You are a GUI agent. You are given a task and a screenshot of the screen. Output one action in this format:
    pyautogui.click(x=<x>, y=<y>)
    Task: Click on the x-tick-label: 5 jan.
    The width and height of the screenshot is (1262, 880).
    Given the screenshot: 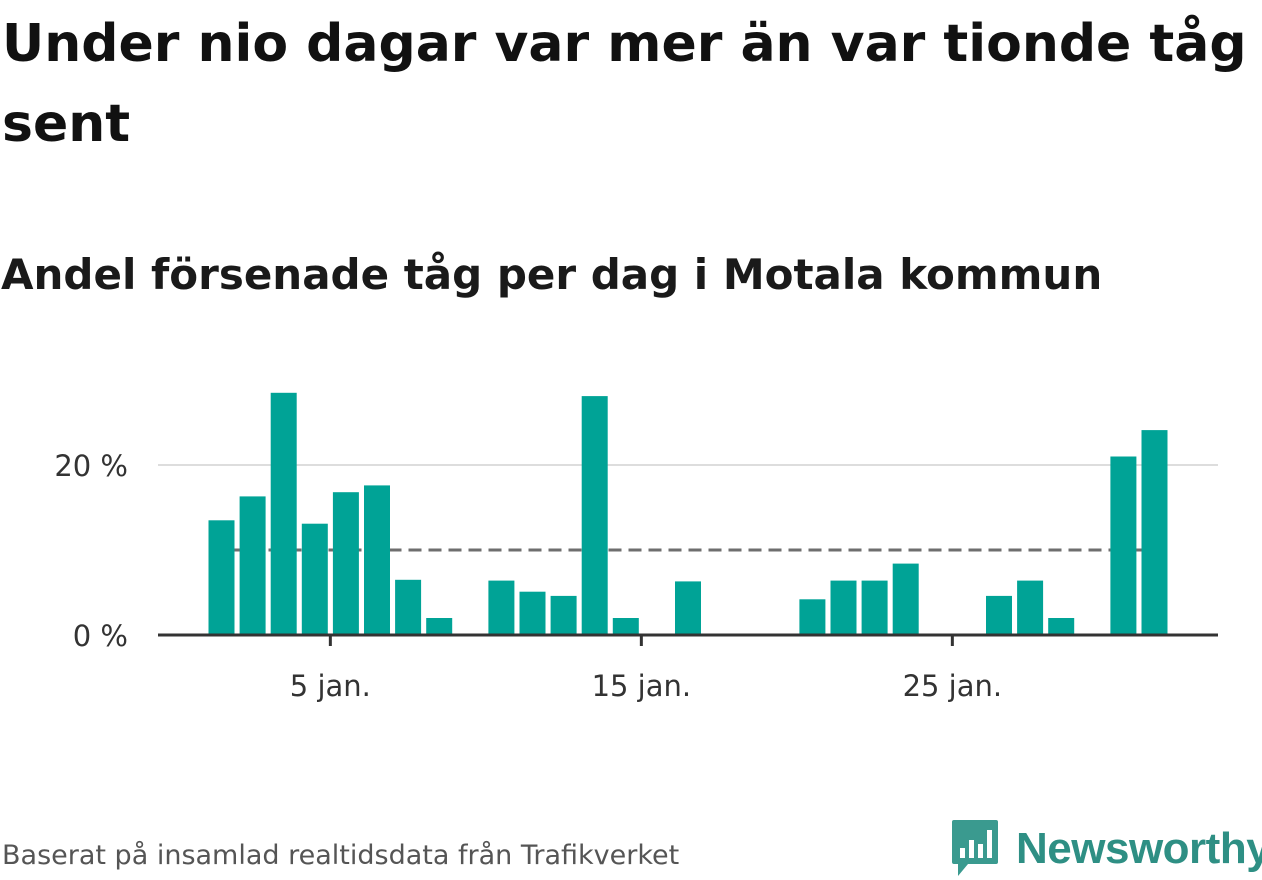 What is the action you would take?
    pyautogui.click(x=330, y=686)
    